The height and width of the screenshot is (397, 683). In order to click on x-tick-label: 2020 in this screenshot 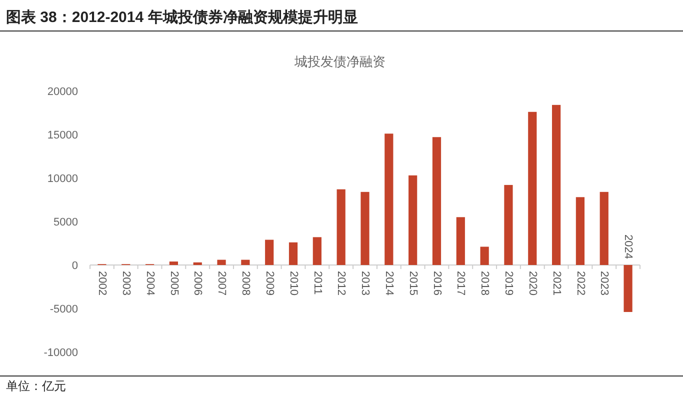, I will do `click(532, 283)`.